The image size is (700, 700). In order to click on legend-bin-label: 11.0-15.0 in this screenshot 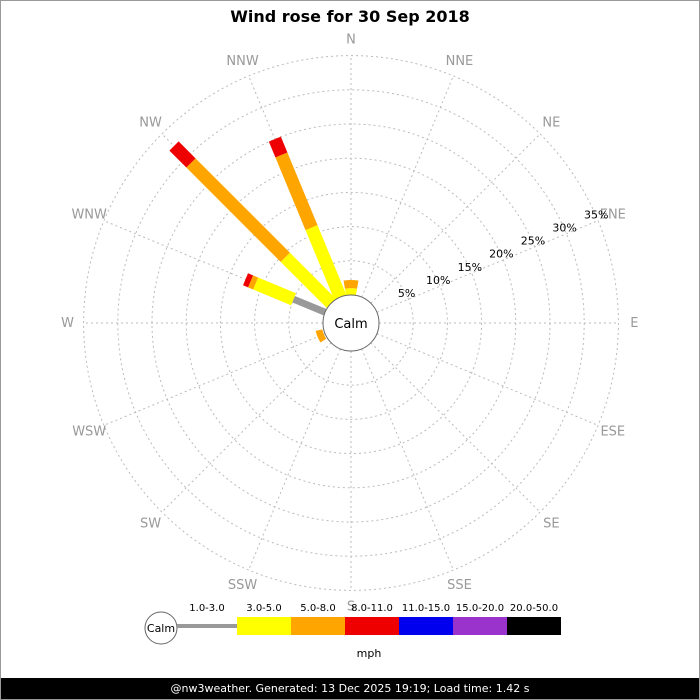, I will do `click(426, 608)`.